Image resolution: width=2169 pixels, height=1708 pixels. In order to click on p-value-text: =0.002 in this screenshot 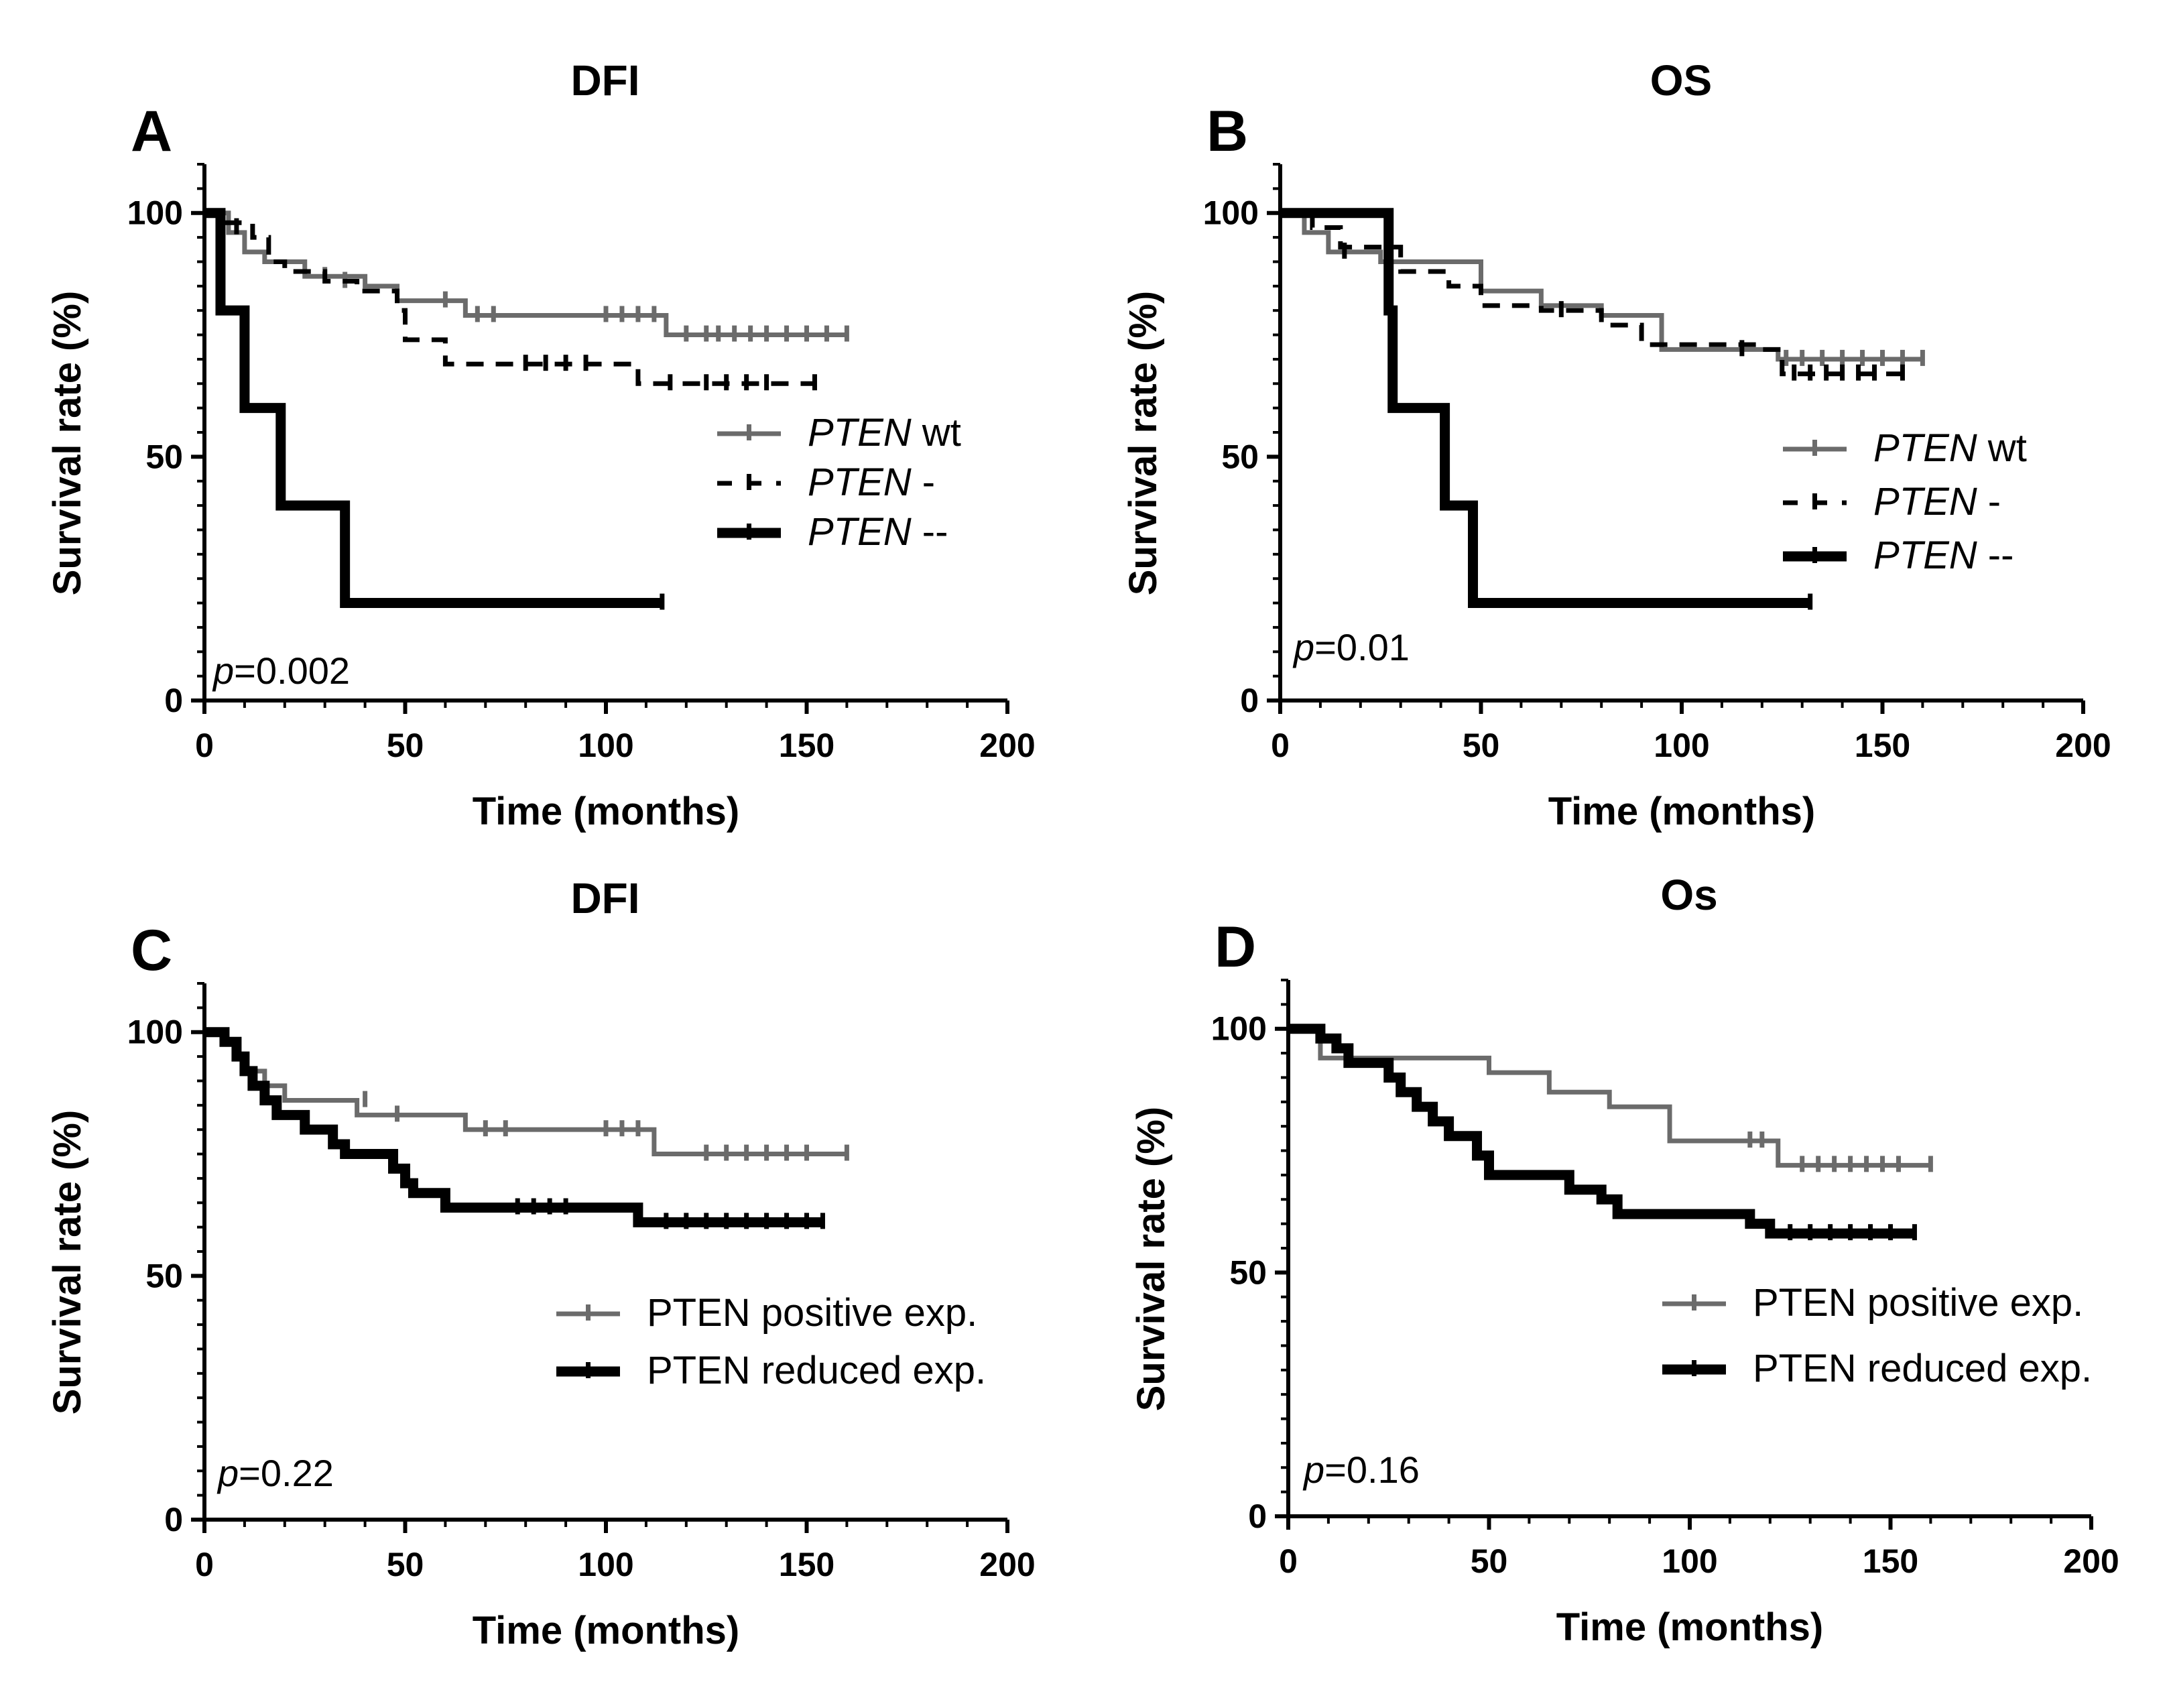, I will do `click(292, 671)`.